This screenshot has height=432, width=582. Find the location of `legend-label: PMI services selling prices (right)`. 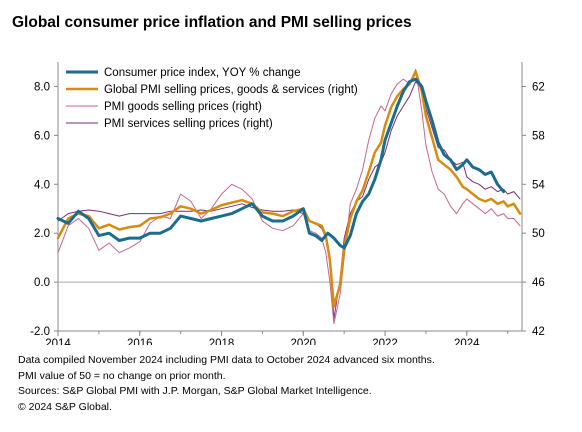

legend-label: PMI services selling prices (right) is located at coordinates (188, 124).